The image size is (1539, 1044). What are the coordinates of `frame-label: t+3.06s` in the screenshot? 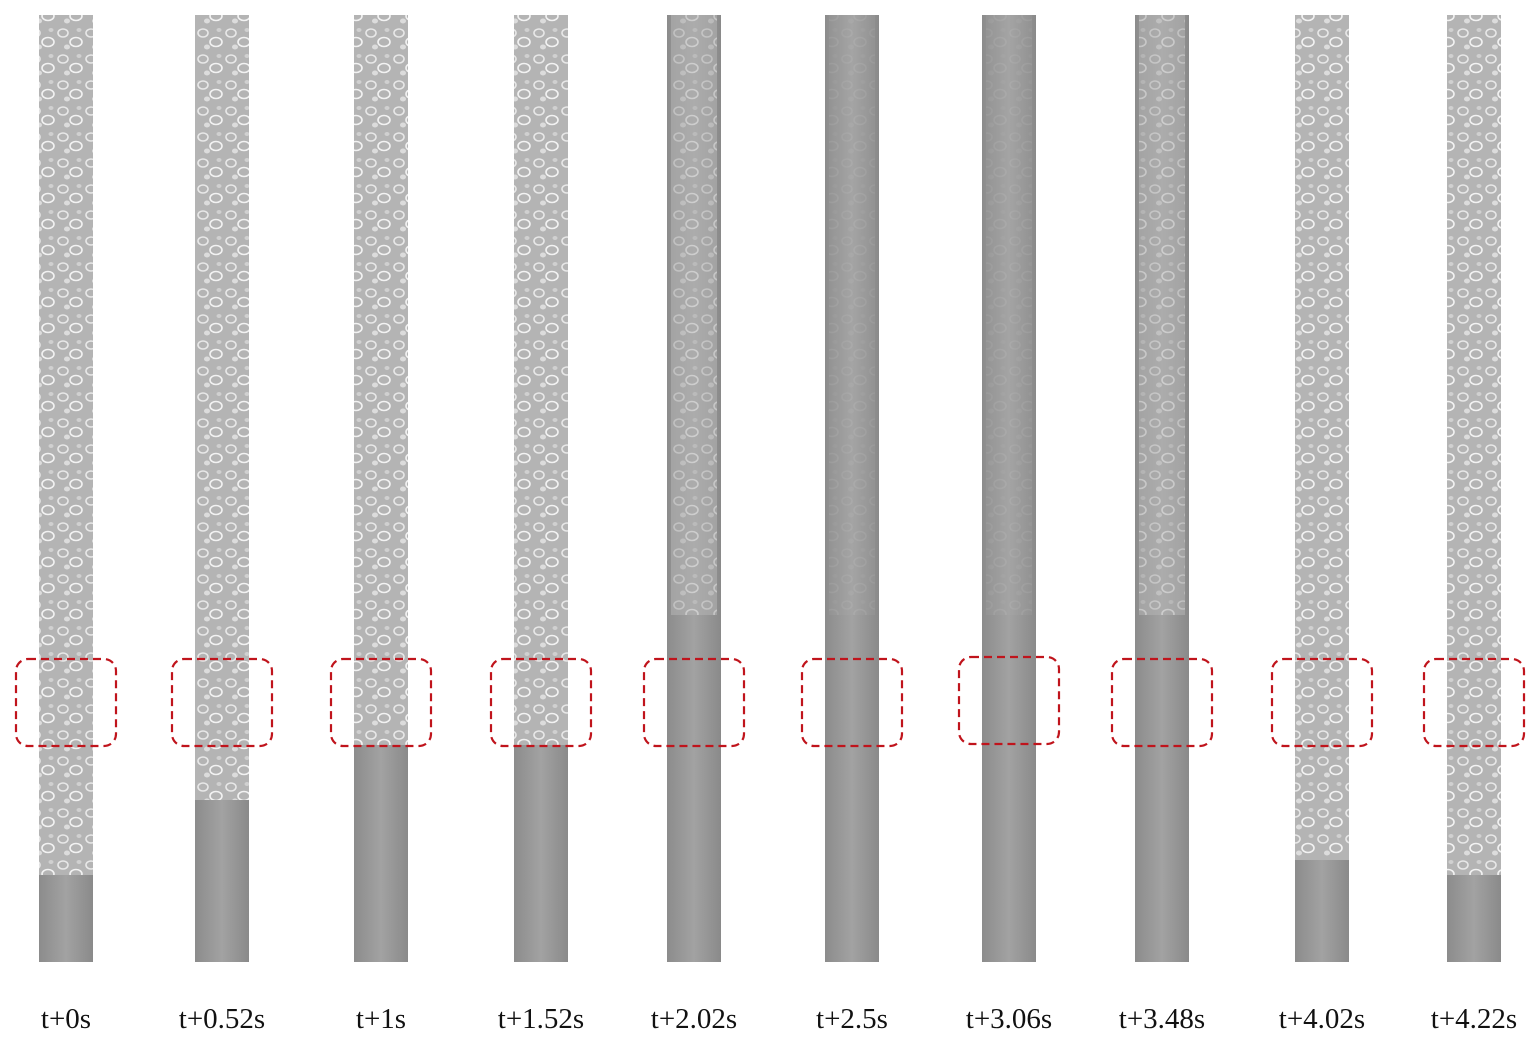 It's located at (1009, 1019).